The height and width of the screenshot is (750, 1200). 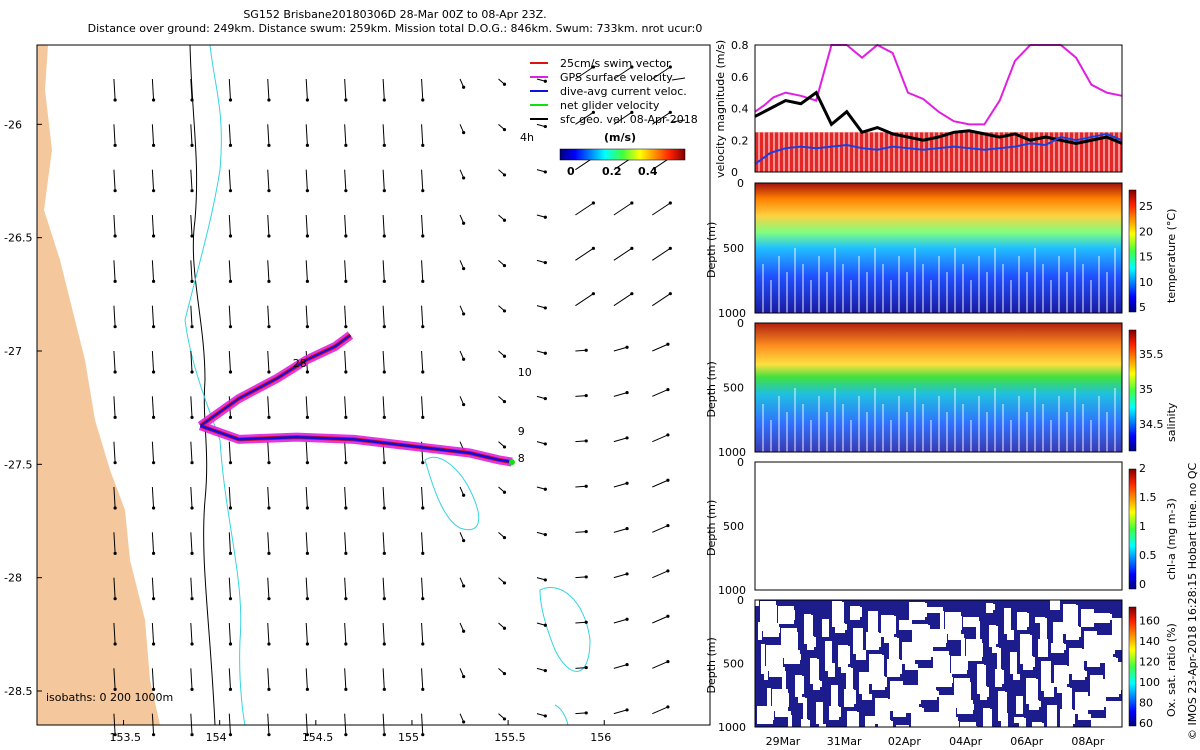 What do you see at coordinates (13, 351) in the screenshot?
I see `y-tick-label: -27` at bounding box center [13, 351].